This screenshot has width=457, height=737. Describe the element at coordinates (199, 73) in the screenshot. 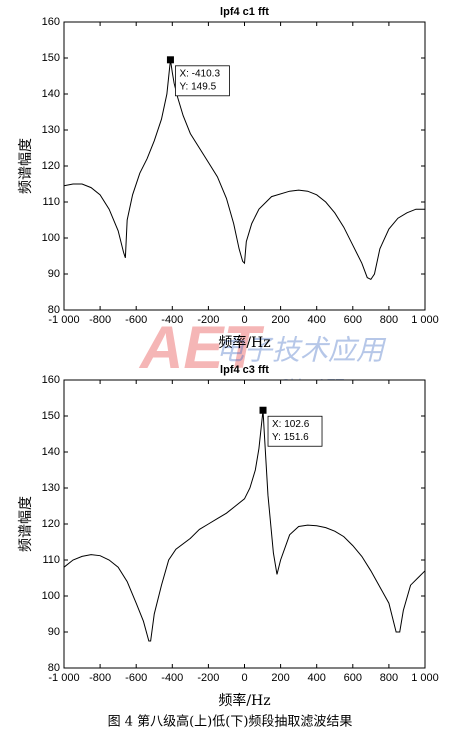

I see `datatip-label: X: -410.3` at that location.